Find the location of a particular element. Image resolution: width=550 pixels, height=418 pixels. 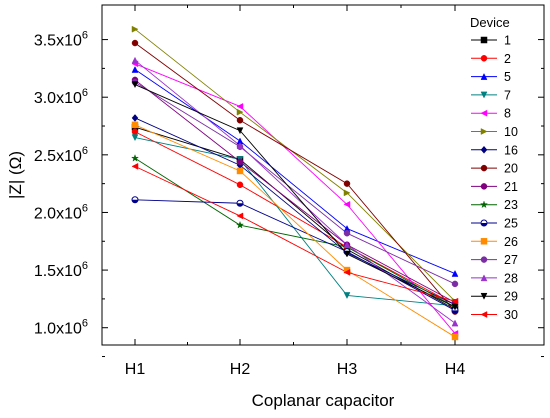

legend-label: 16 is located at coordinates (511, 150).